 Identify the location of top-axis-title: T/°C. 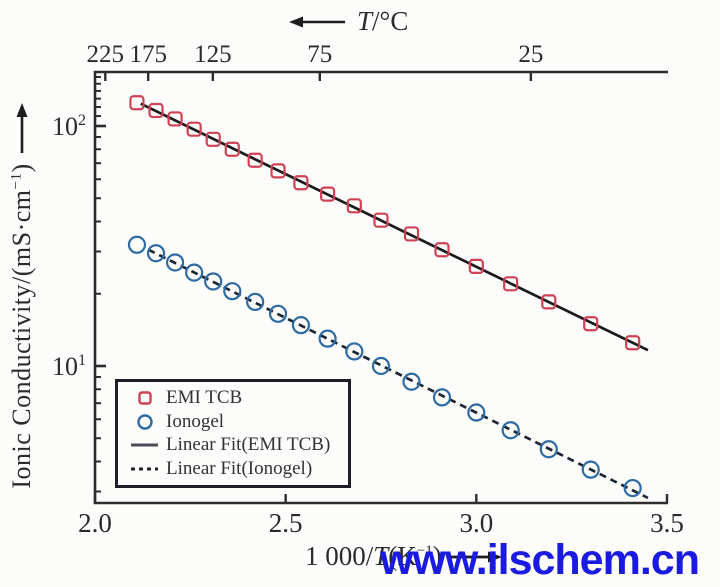
(348, 21).